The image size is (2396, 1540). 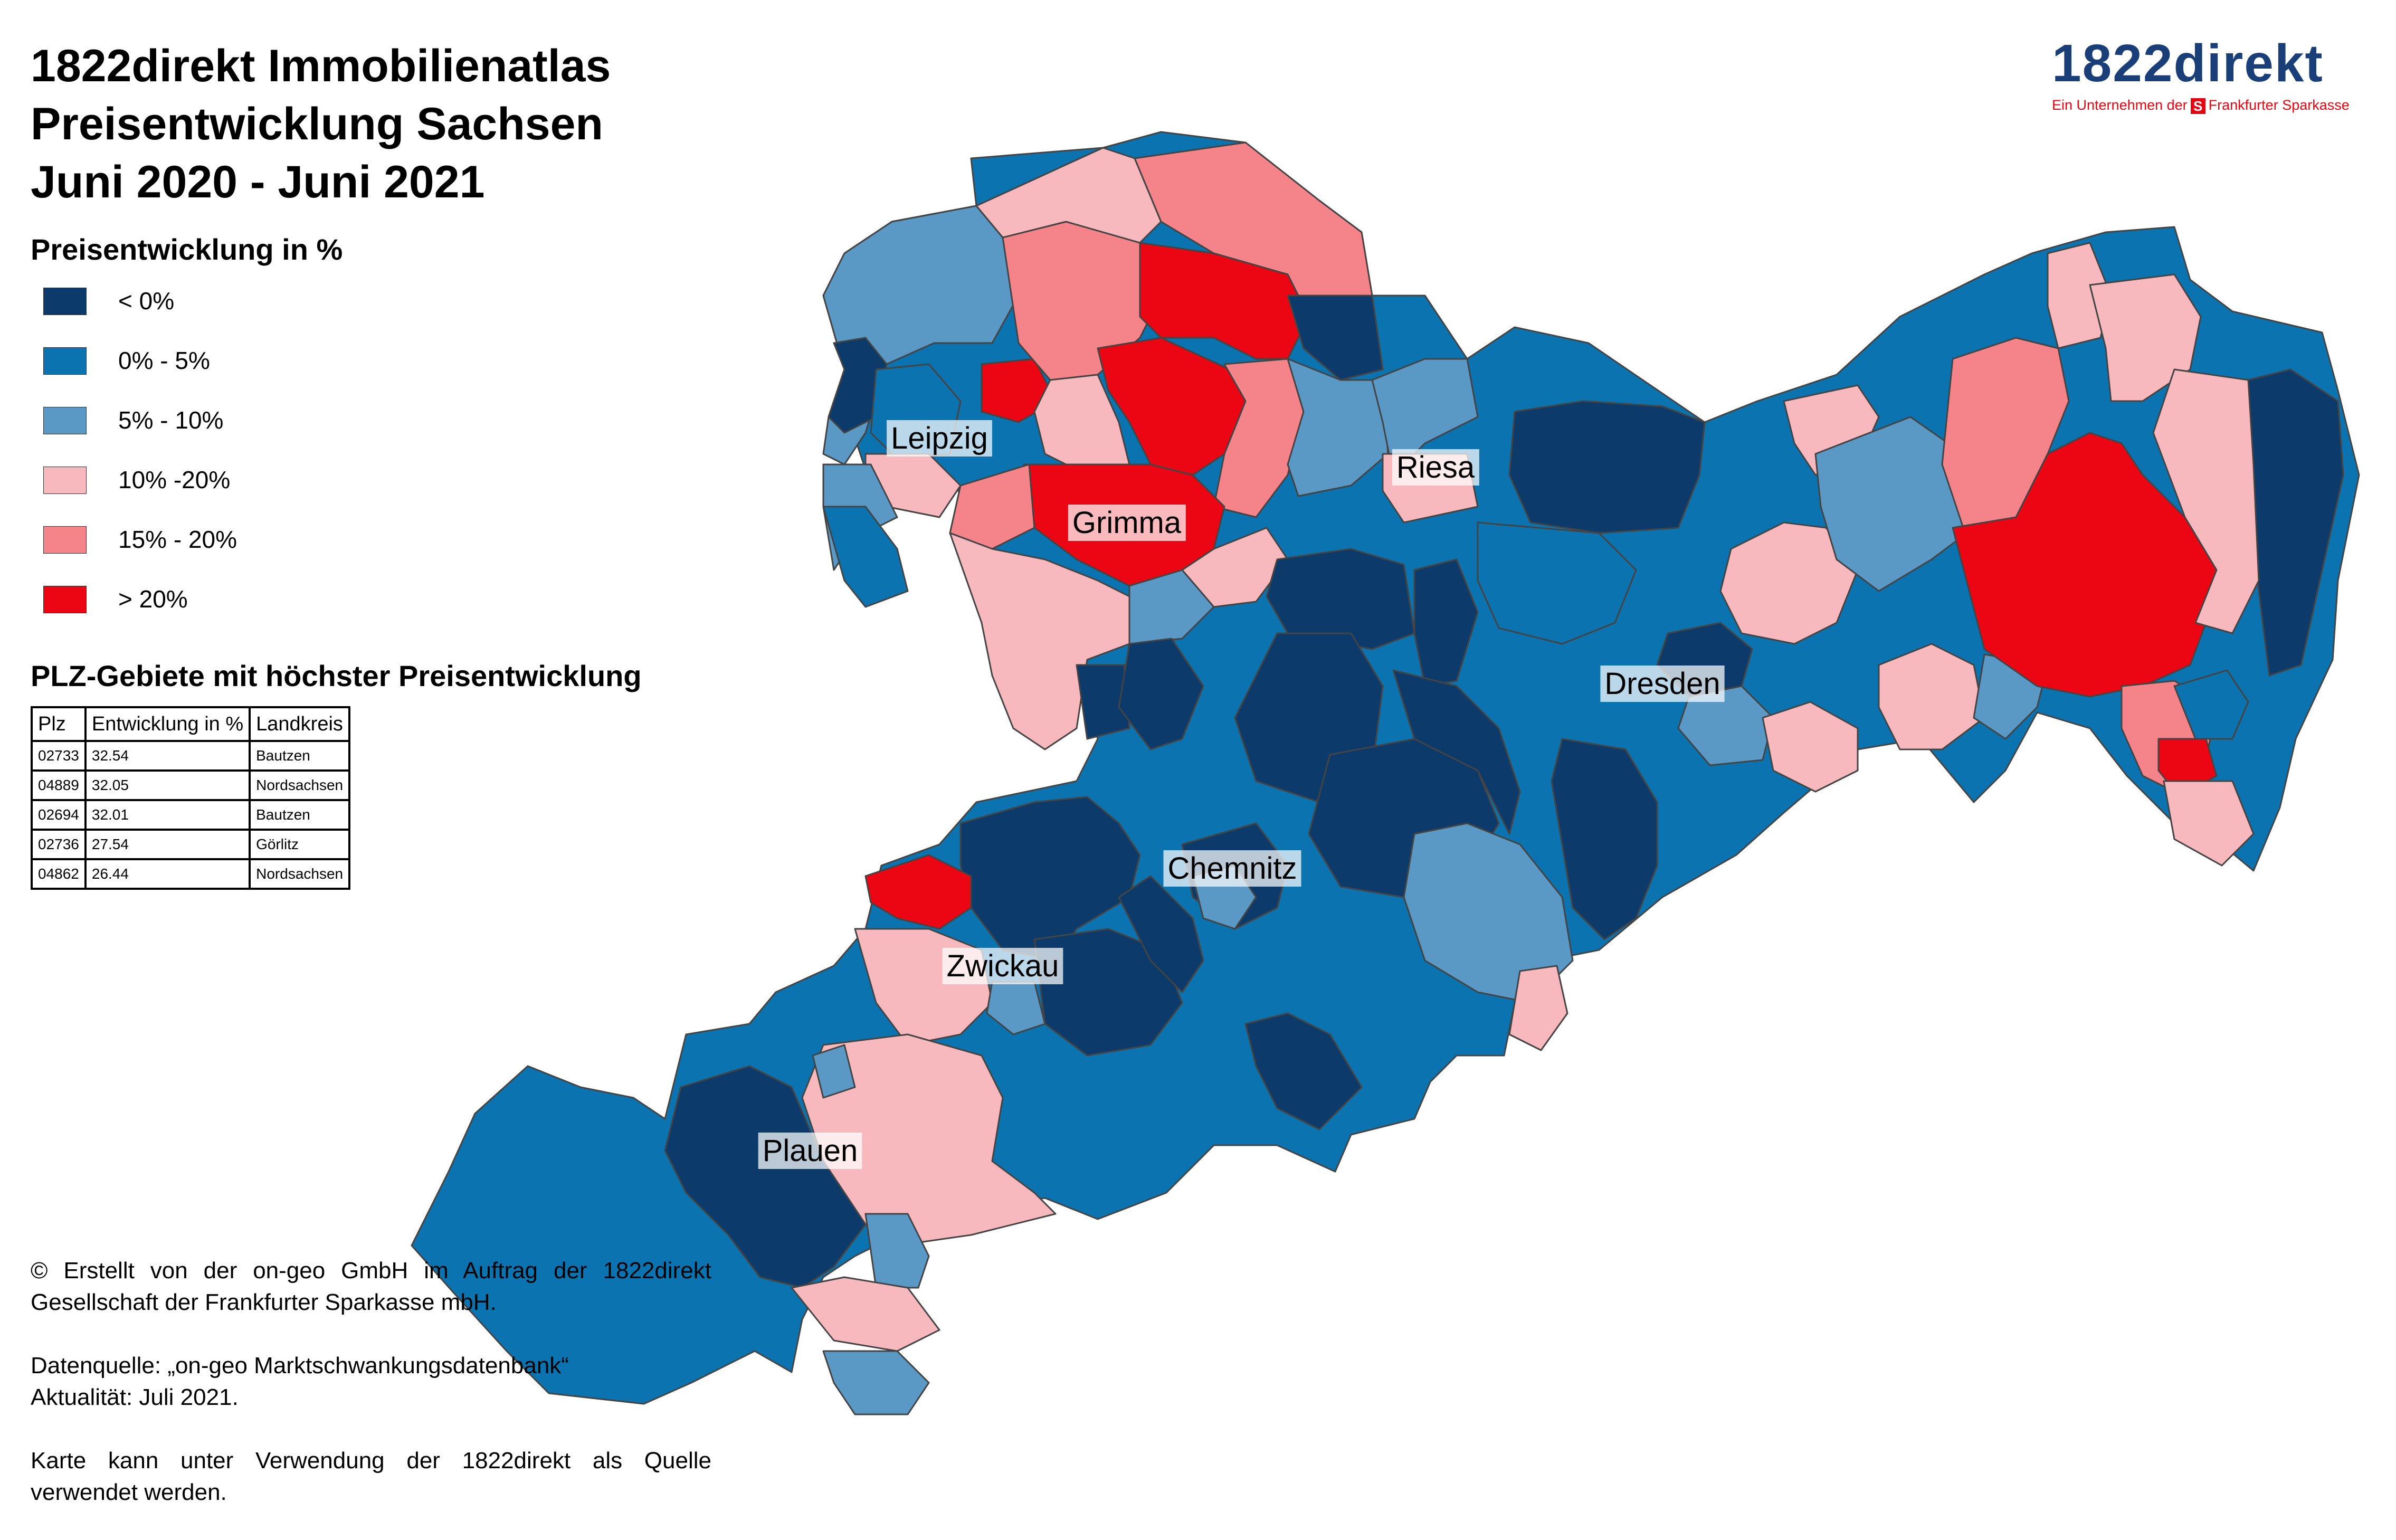 I want to click on map-region-roch-neg, so click(x=1103, y=702).